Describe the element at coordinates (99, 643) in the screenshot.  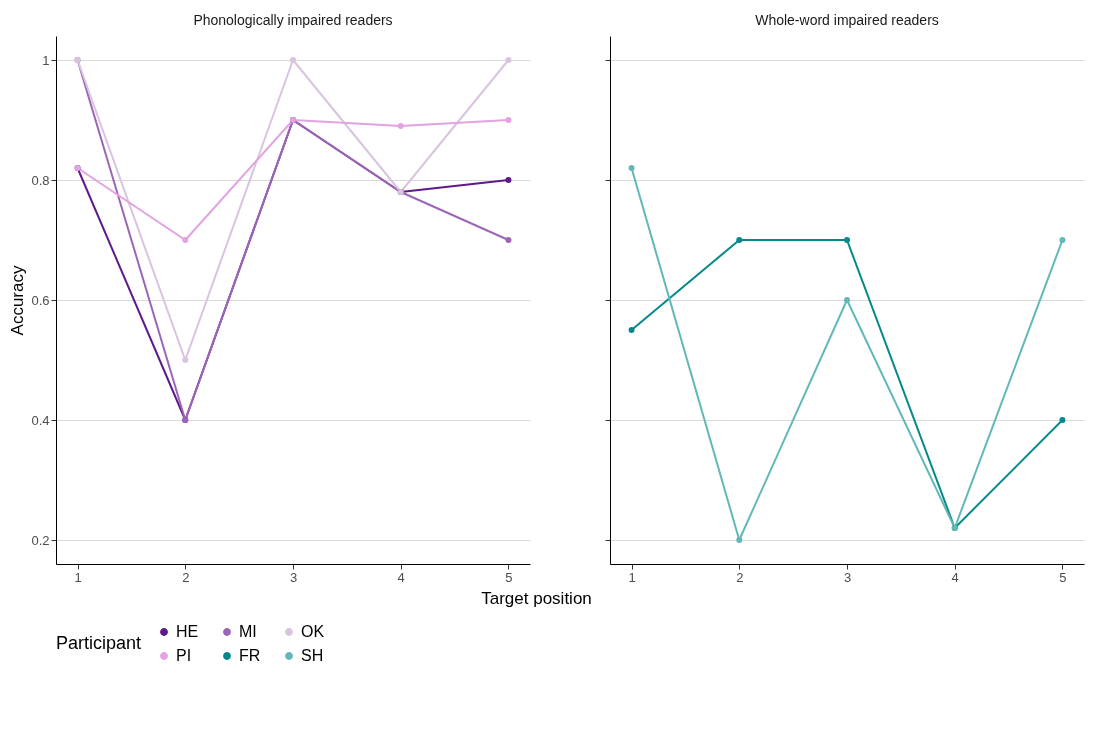
I see `legend-title: Participant` at that location.